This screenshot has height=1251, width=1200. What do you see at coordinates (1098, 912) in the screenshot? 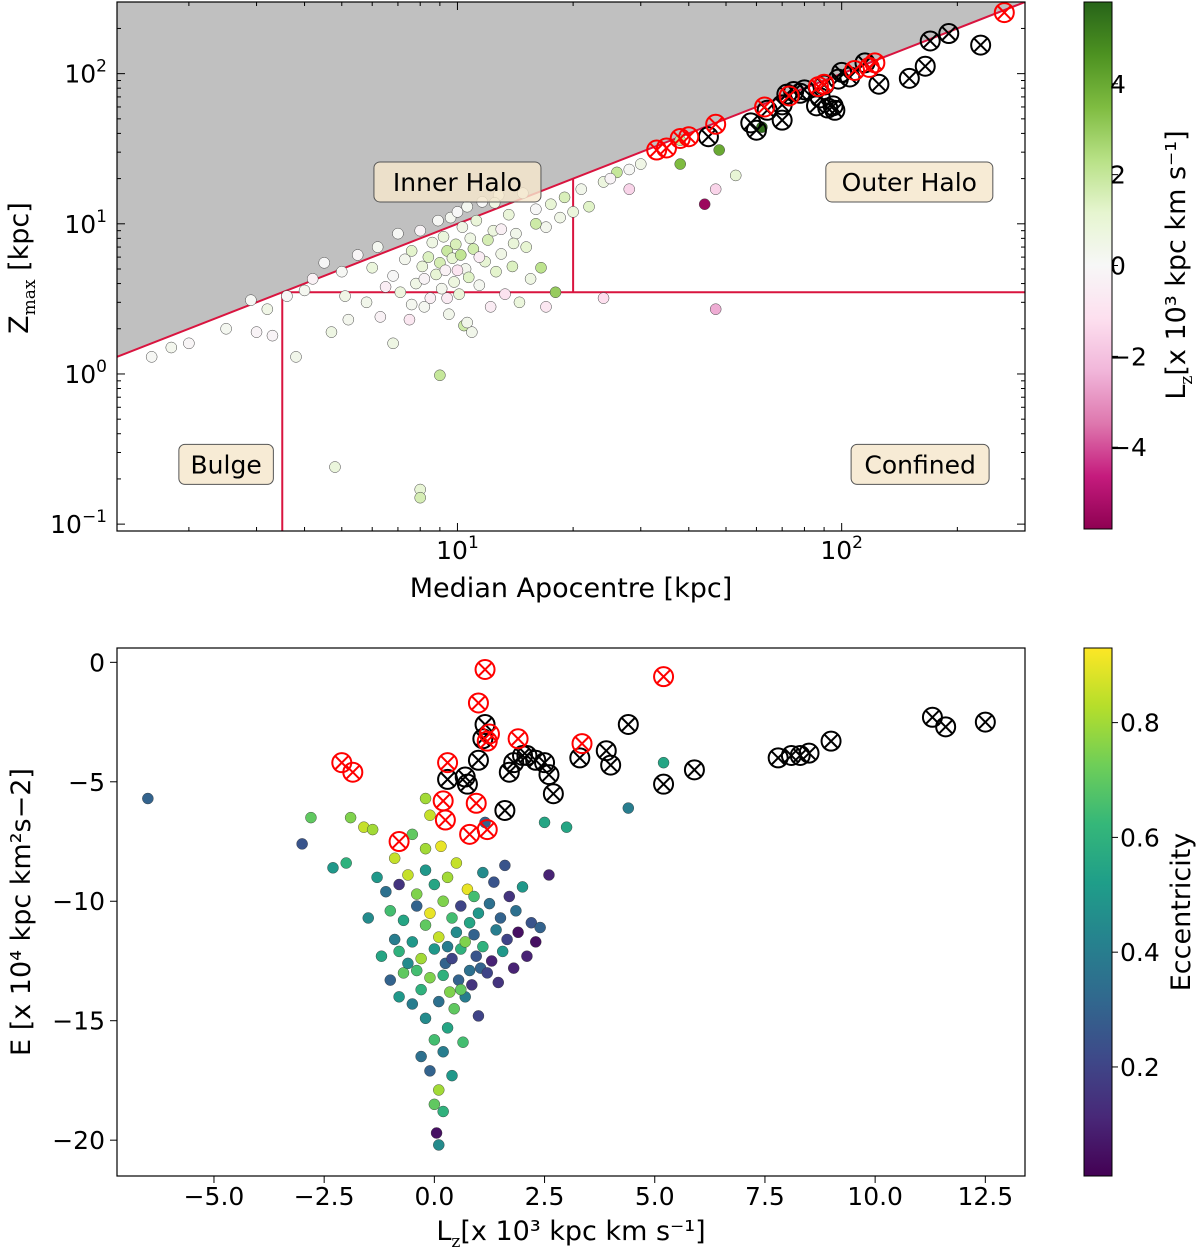
I see `eccentricity-colorbar` at bounding box center [1098, 912].